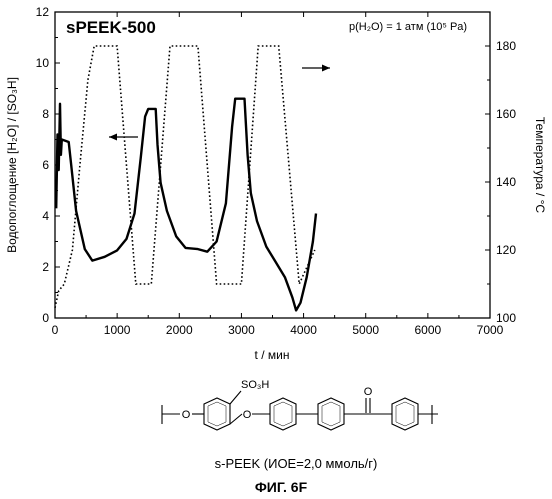 The image size is (552, 499). I want to click on chart-title: sPEEK-500, so click(111, 27).